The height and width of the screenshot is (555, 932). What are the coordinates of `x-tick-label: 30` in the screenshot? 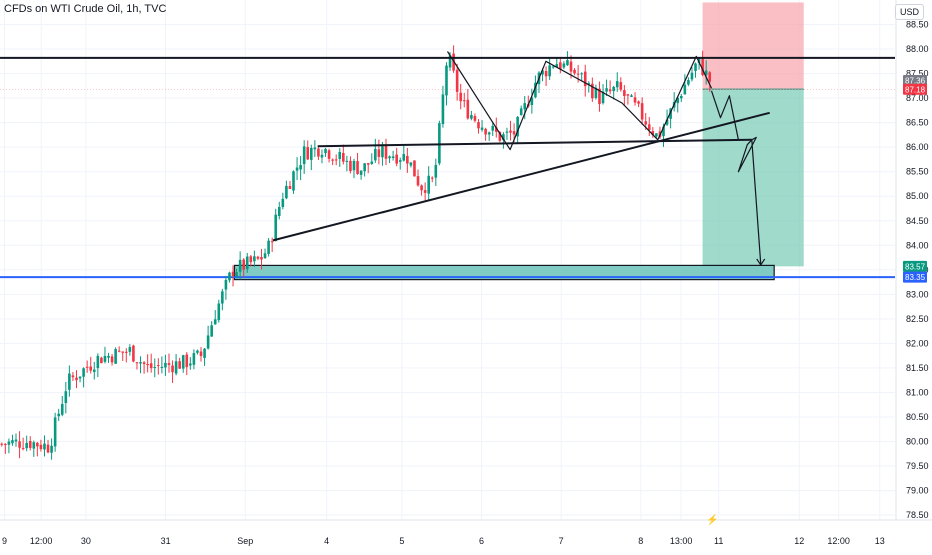 It's located at (86, 541).